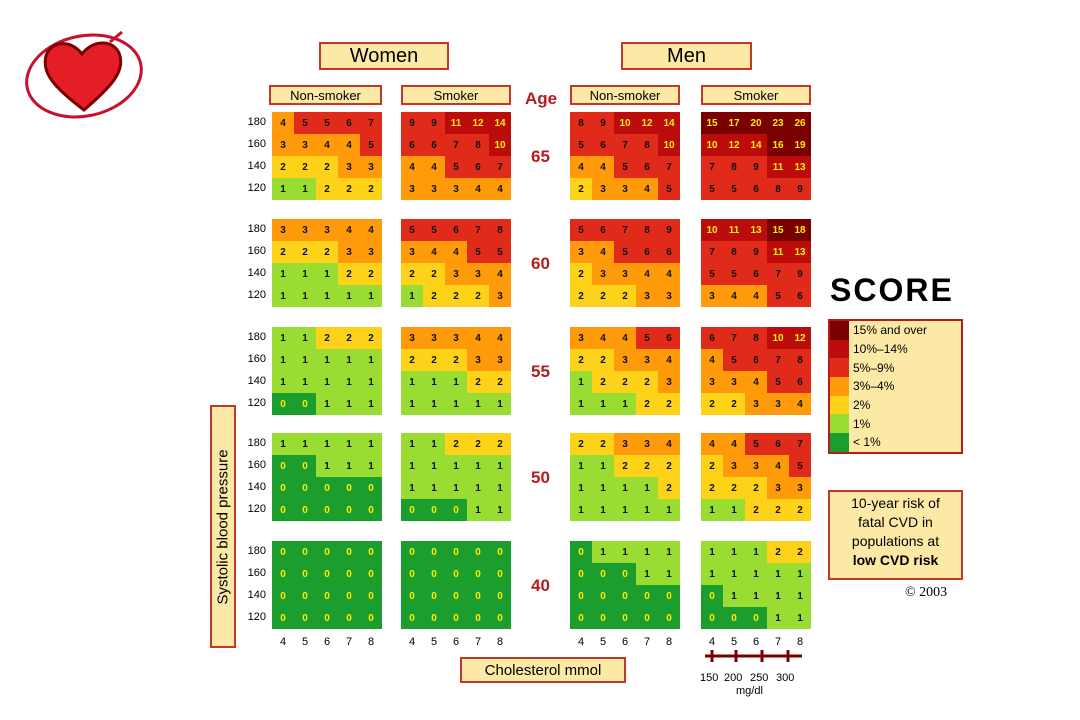 The height and width of the screenshot is (720, 1080). Describe the element at coordinates (892, 290) in the screenshot. I see `score-logo: SCORE` at that location.